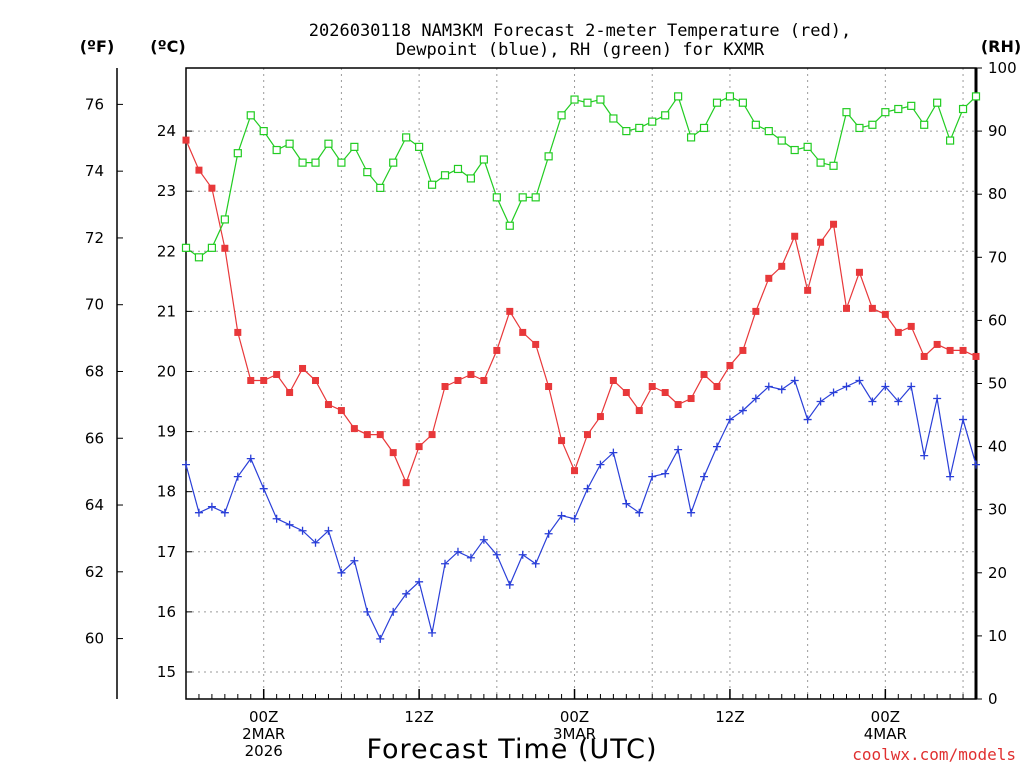 The height and width of the screenshot is (768, 1024). What do you see at coordinates (264, 751) in the screenshot?
I see `x-tick-label-0-2: 2026` at bounding box center [264, 751].